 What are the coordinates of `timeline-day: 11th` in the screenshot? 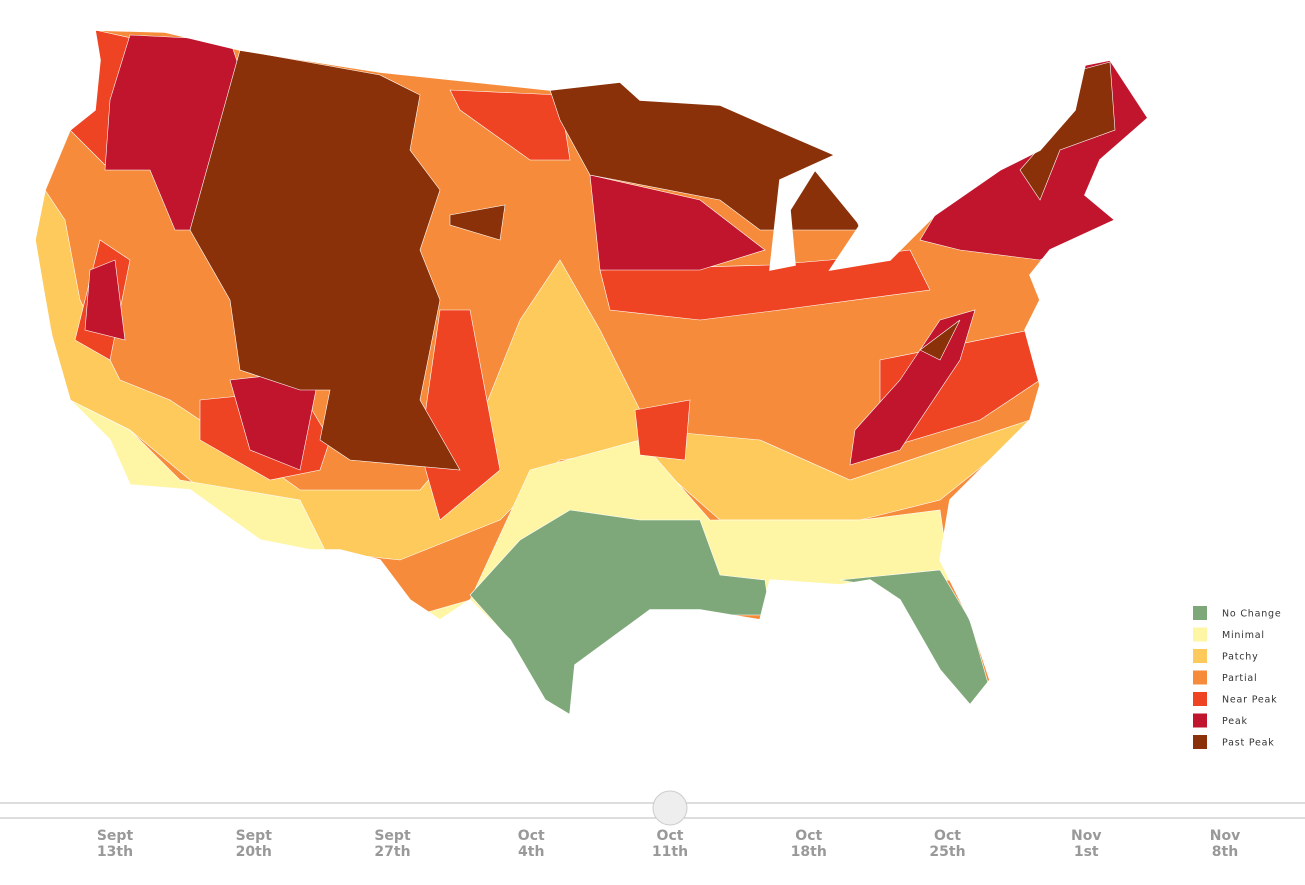 It's located at (670, 852).